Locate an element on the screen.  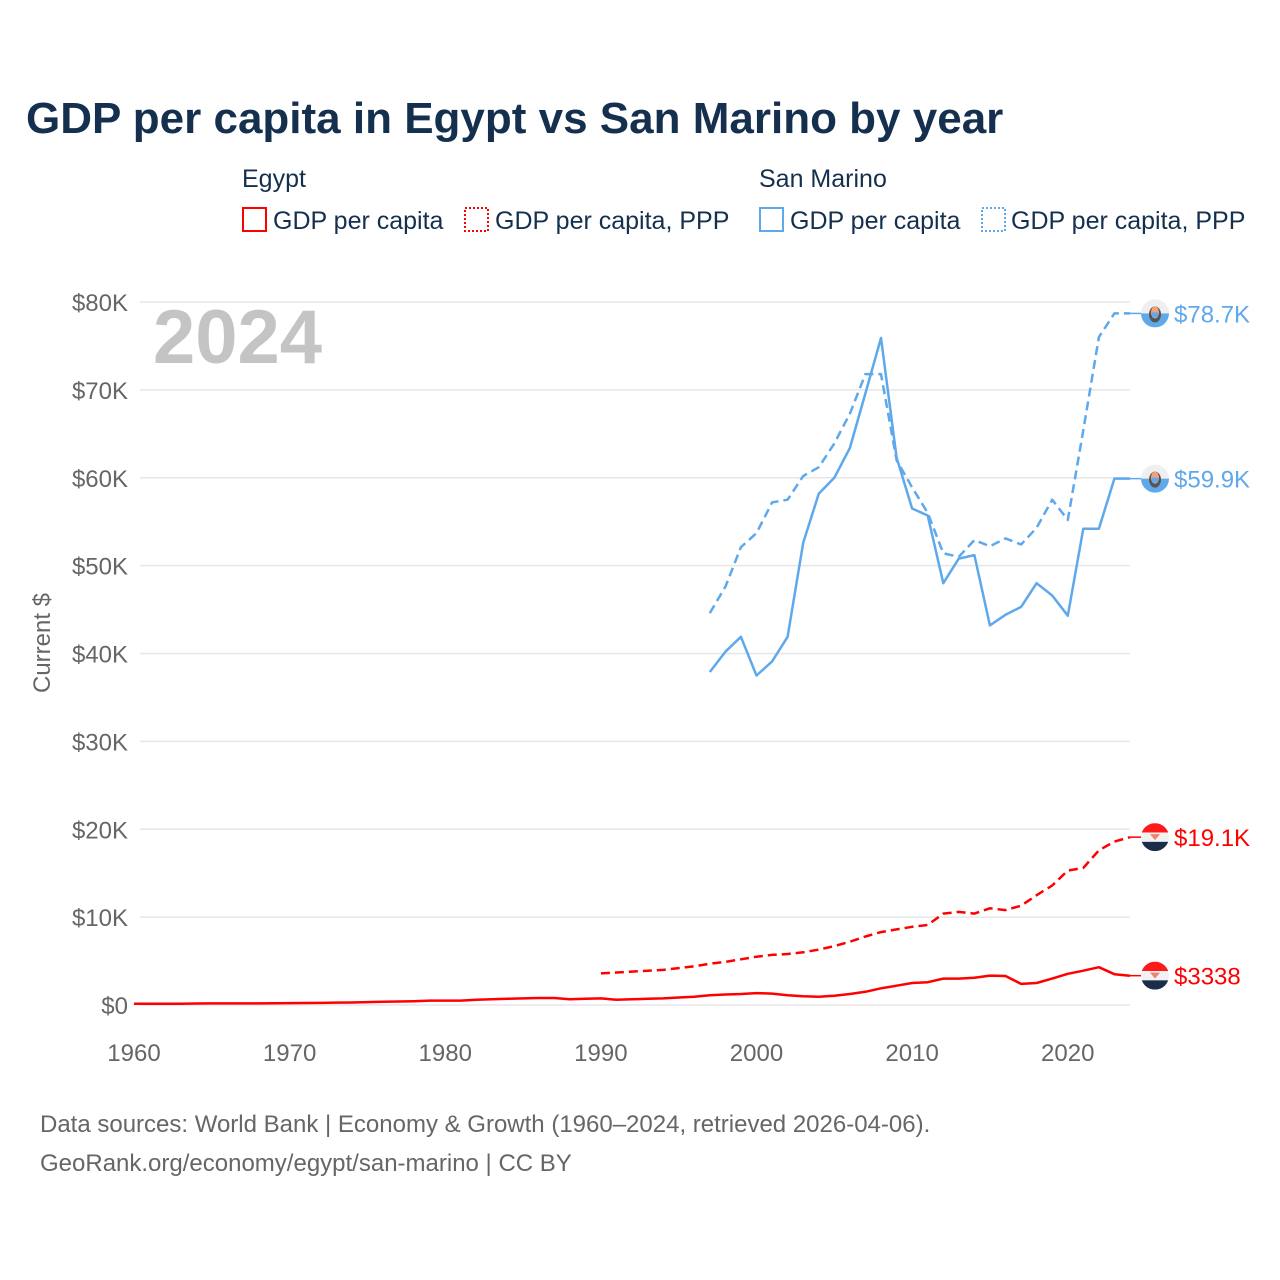
y-axis-label: Current $ is located at coordinates (42, 643).